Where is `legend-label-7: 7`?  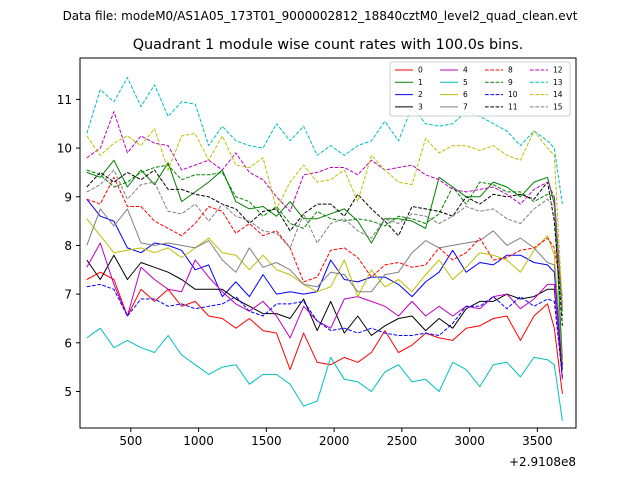
legend-label-7: 7 is located at coordinates (465, 106).